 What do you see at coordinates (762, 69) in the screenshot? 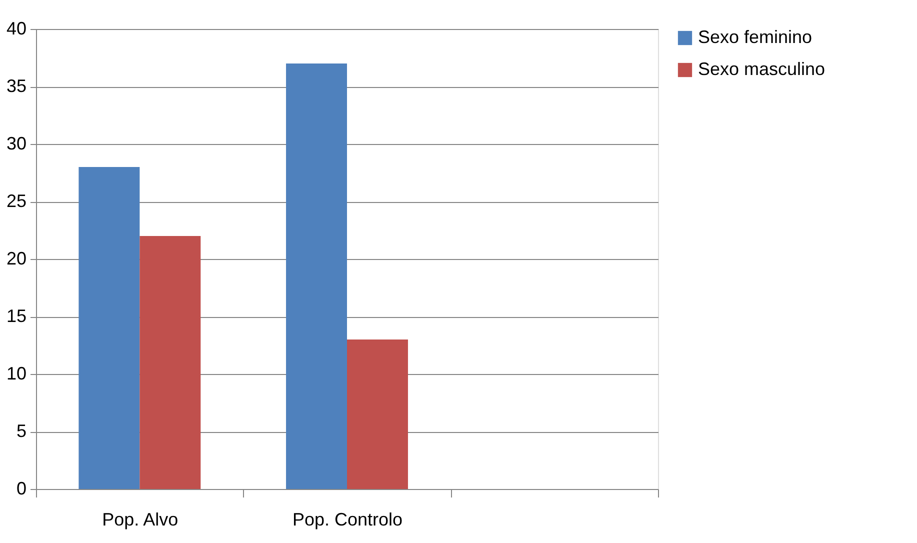
I see `legend-label: Sexo masculino` at bounding box center [762, 69].